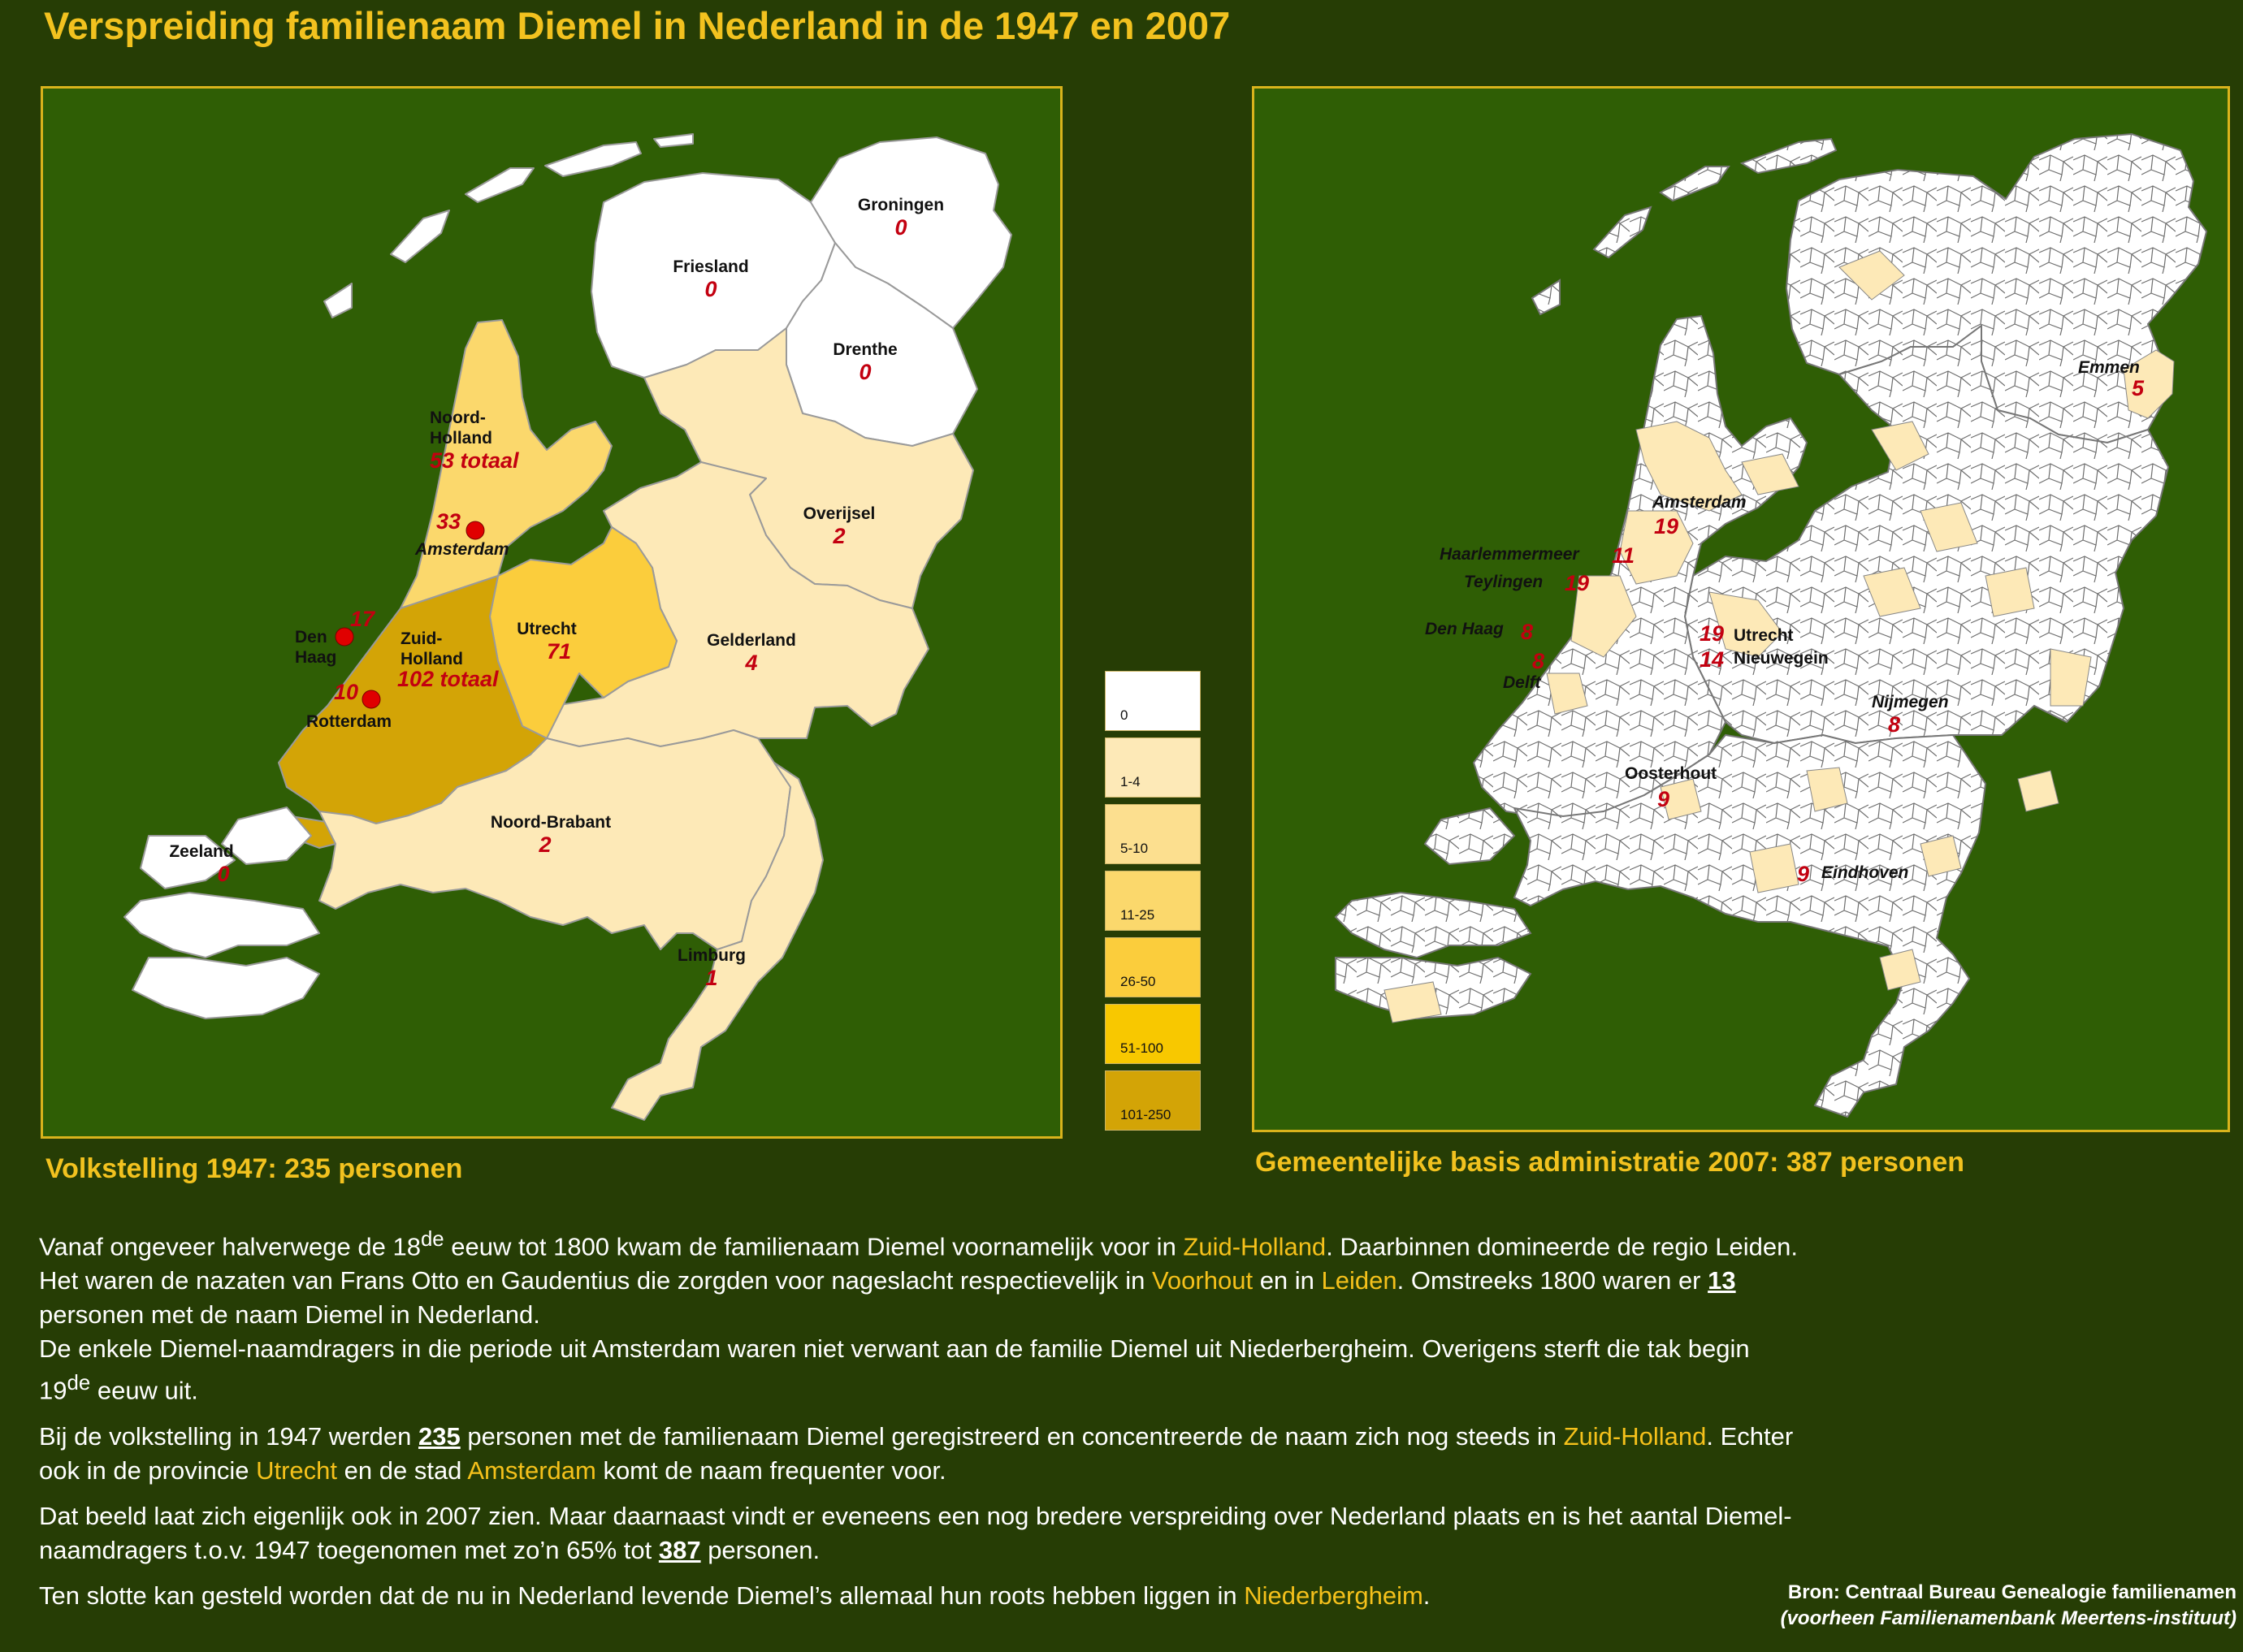 This screenshot has width=2243, height=1652. Describe the element at coordinates (315, 657) in the screenshot. I see `label-den-haag-2: Haag` at that location.